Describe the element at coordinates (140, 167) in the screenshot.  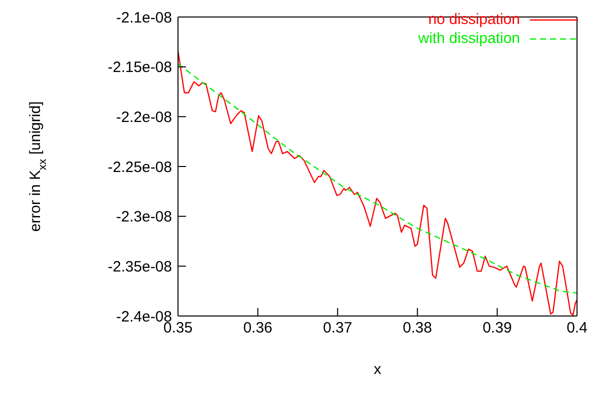
I see `y-tick-label: -2.25e-08` at that location.